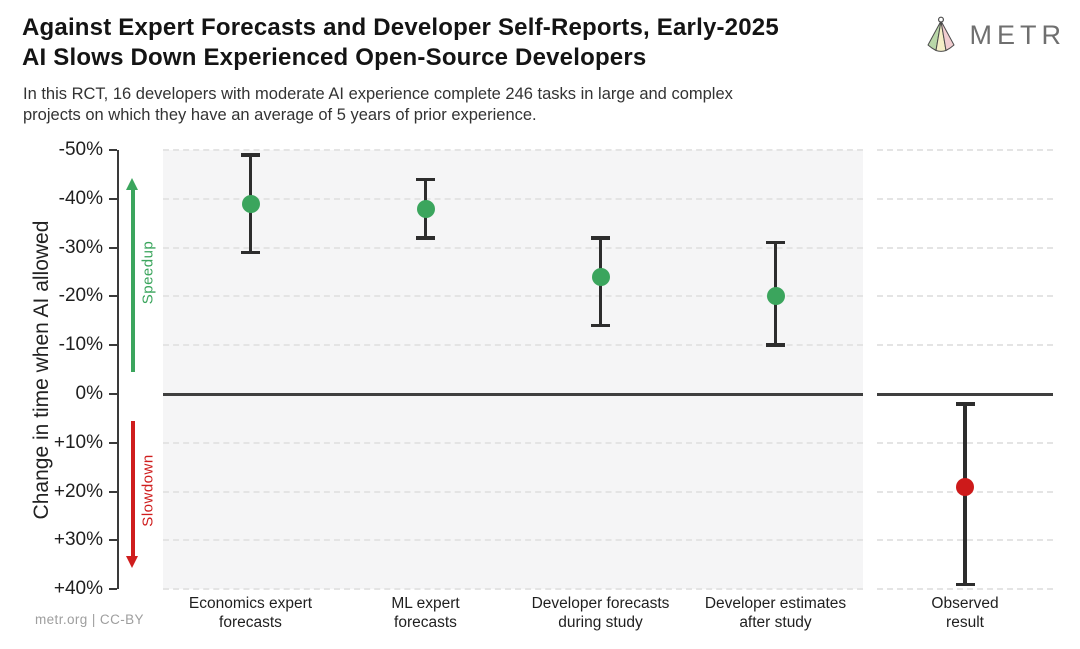 This screenshot has height=649, width=1080. I want to click on point-marker-economics-expert-forecasts, so click(250, 203).